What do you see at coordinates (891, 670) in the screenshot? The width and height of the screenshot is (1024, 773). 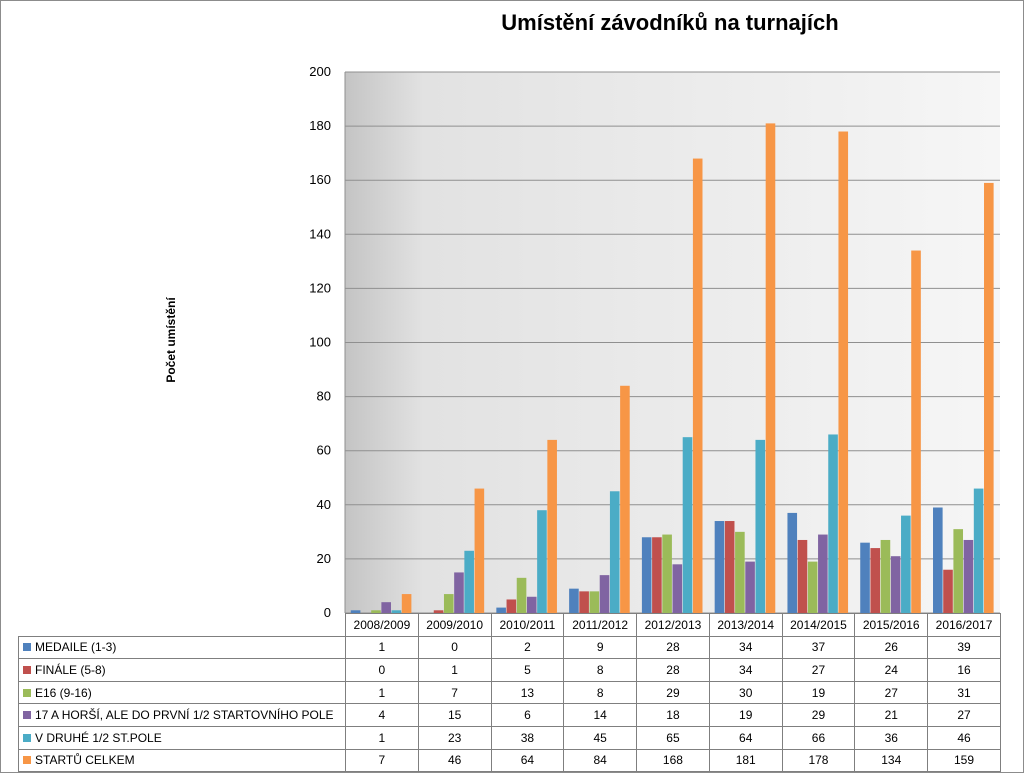 I see `data-label: 24` at bounding box center [891, 670].